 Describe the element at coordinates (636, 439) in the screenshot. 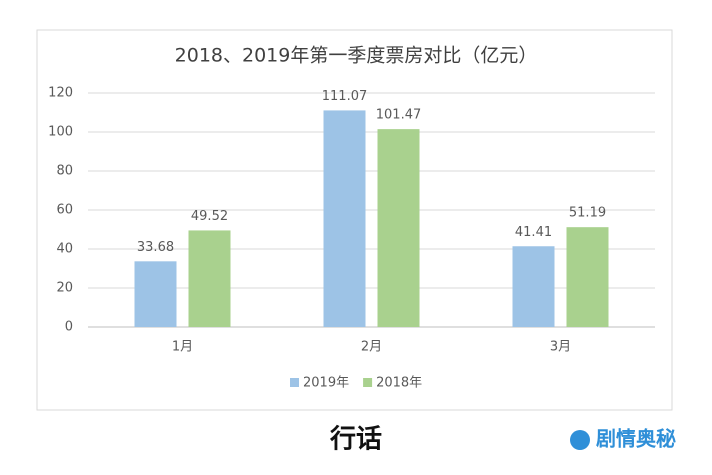

I see `watermark: 剧情奥秘` at that location.